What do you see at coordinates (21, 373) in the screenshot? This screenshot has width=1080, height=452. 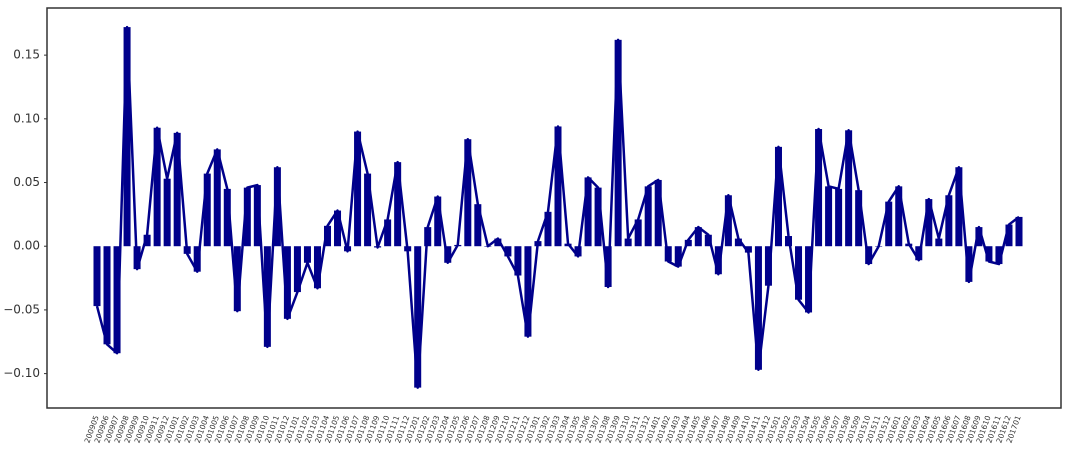 I see `y-tick-label: −0.10` at bounding box center [21, 373].